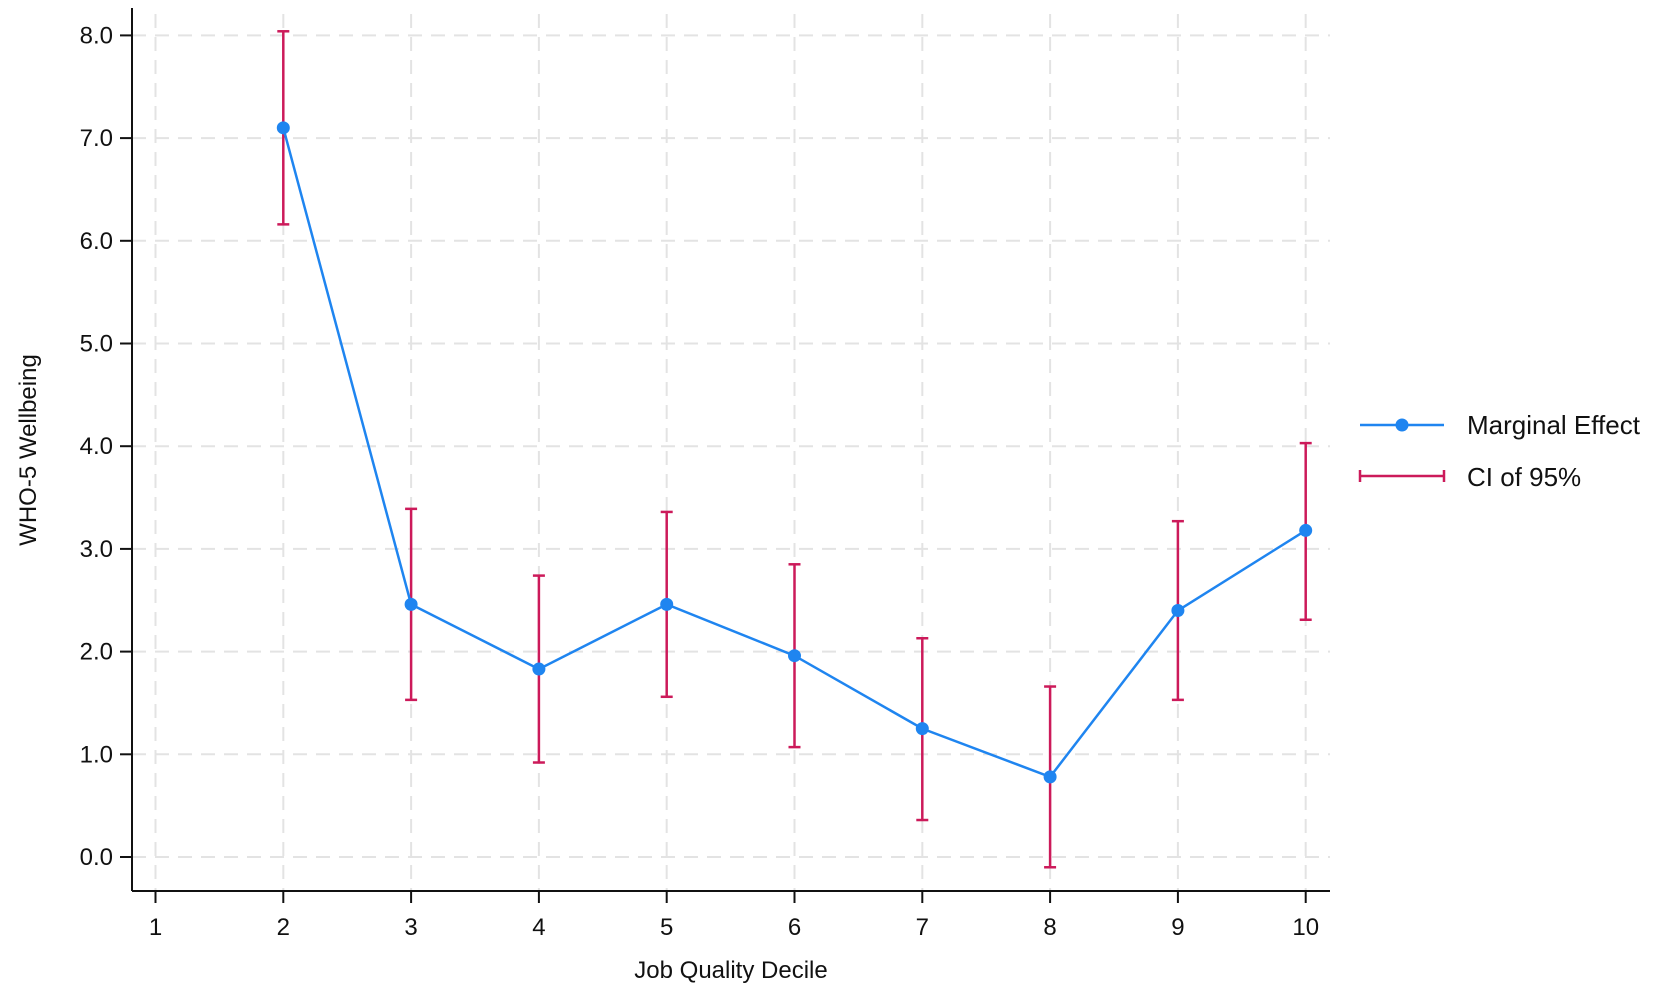 The height and width of the screenshot is (985, 1667). What do you see at coordinates (96, 754) in the screenshot?
I see `y-tick-label: 1.0` at bounding box center [96, 754].